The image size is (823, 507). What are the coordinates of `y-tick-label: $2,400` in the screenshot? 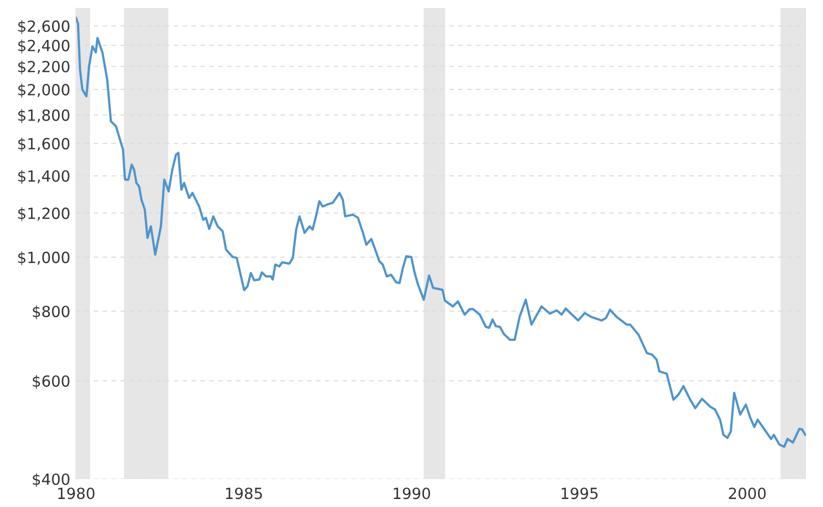 It's located at (44, 47).